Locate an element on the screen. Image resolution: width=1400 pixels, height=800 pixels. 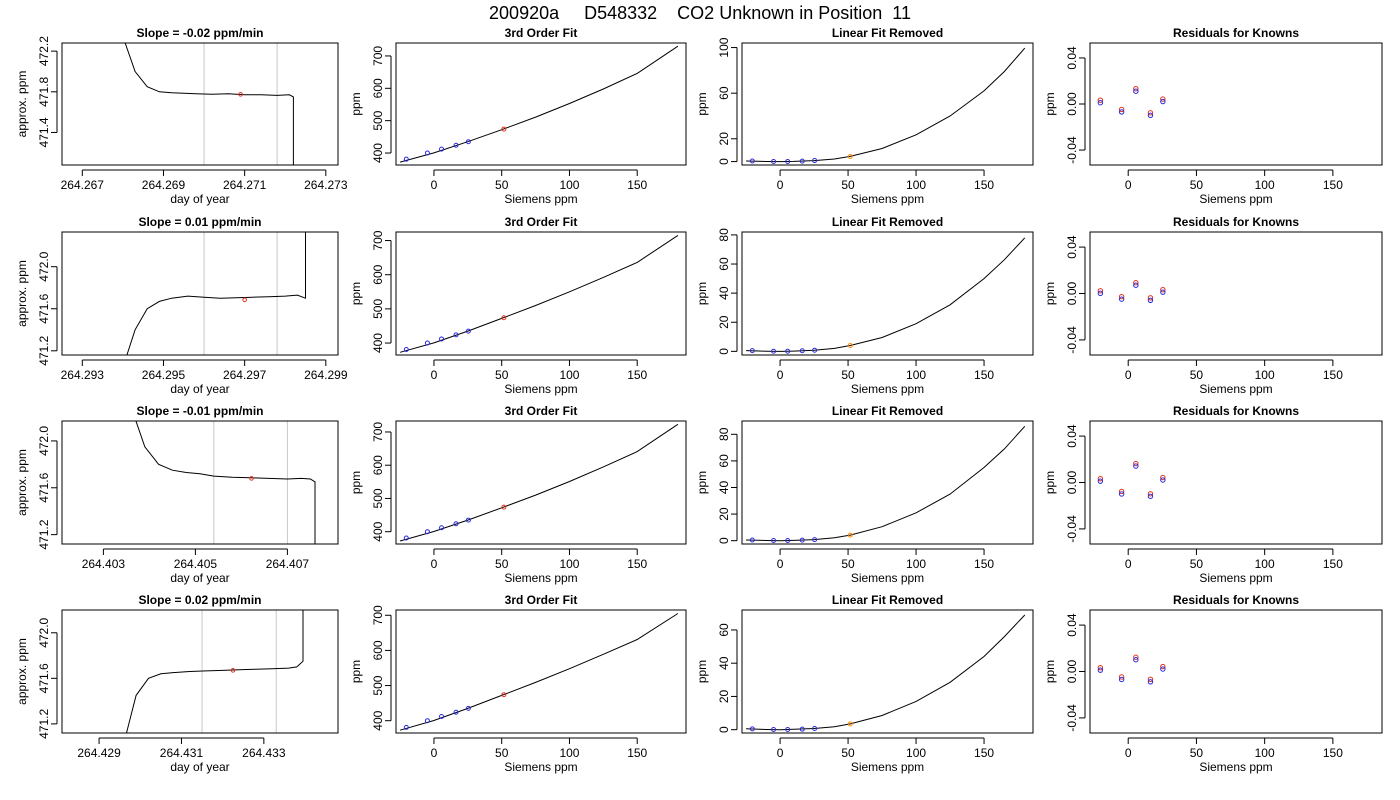
panel-title: Residuals for Knowns is located at coordinates (1236, 600).